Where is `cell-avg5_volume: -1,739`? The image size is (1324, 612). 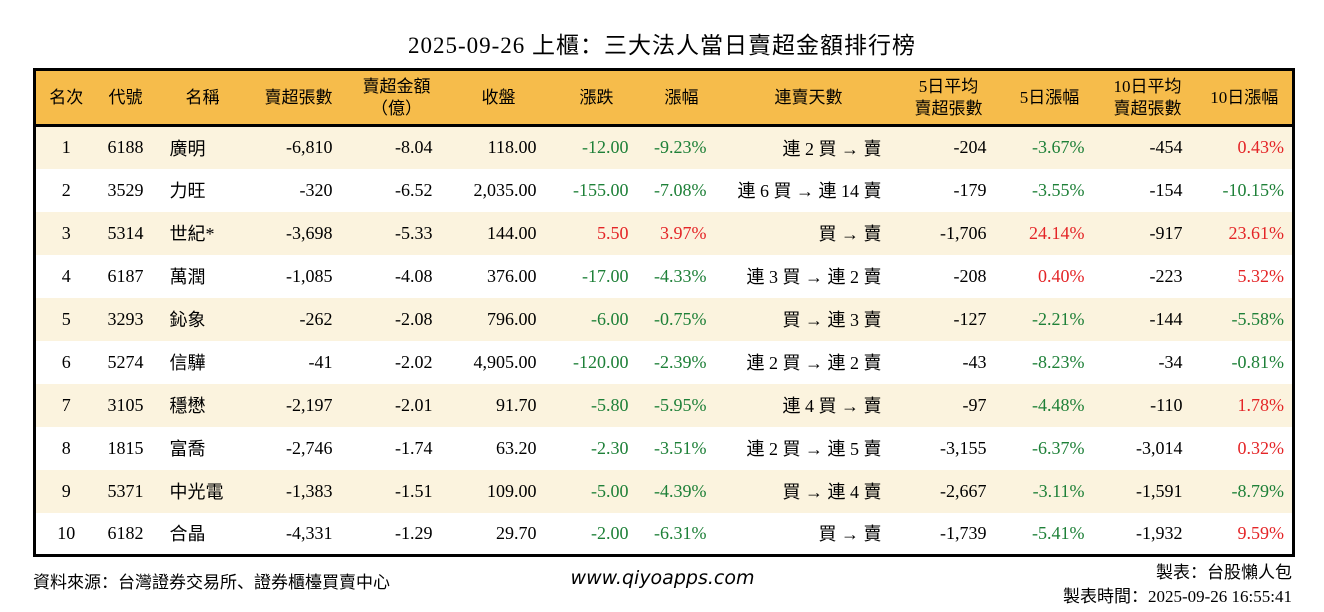
cell-avg5_volume: -1,739 is located at coordinates (963, 532).